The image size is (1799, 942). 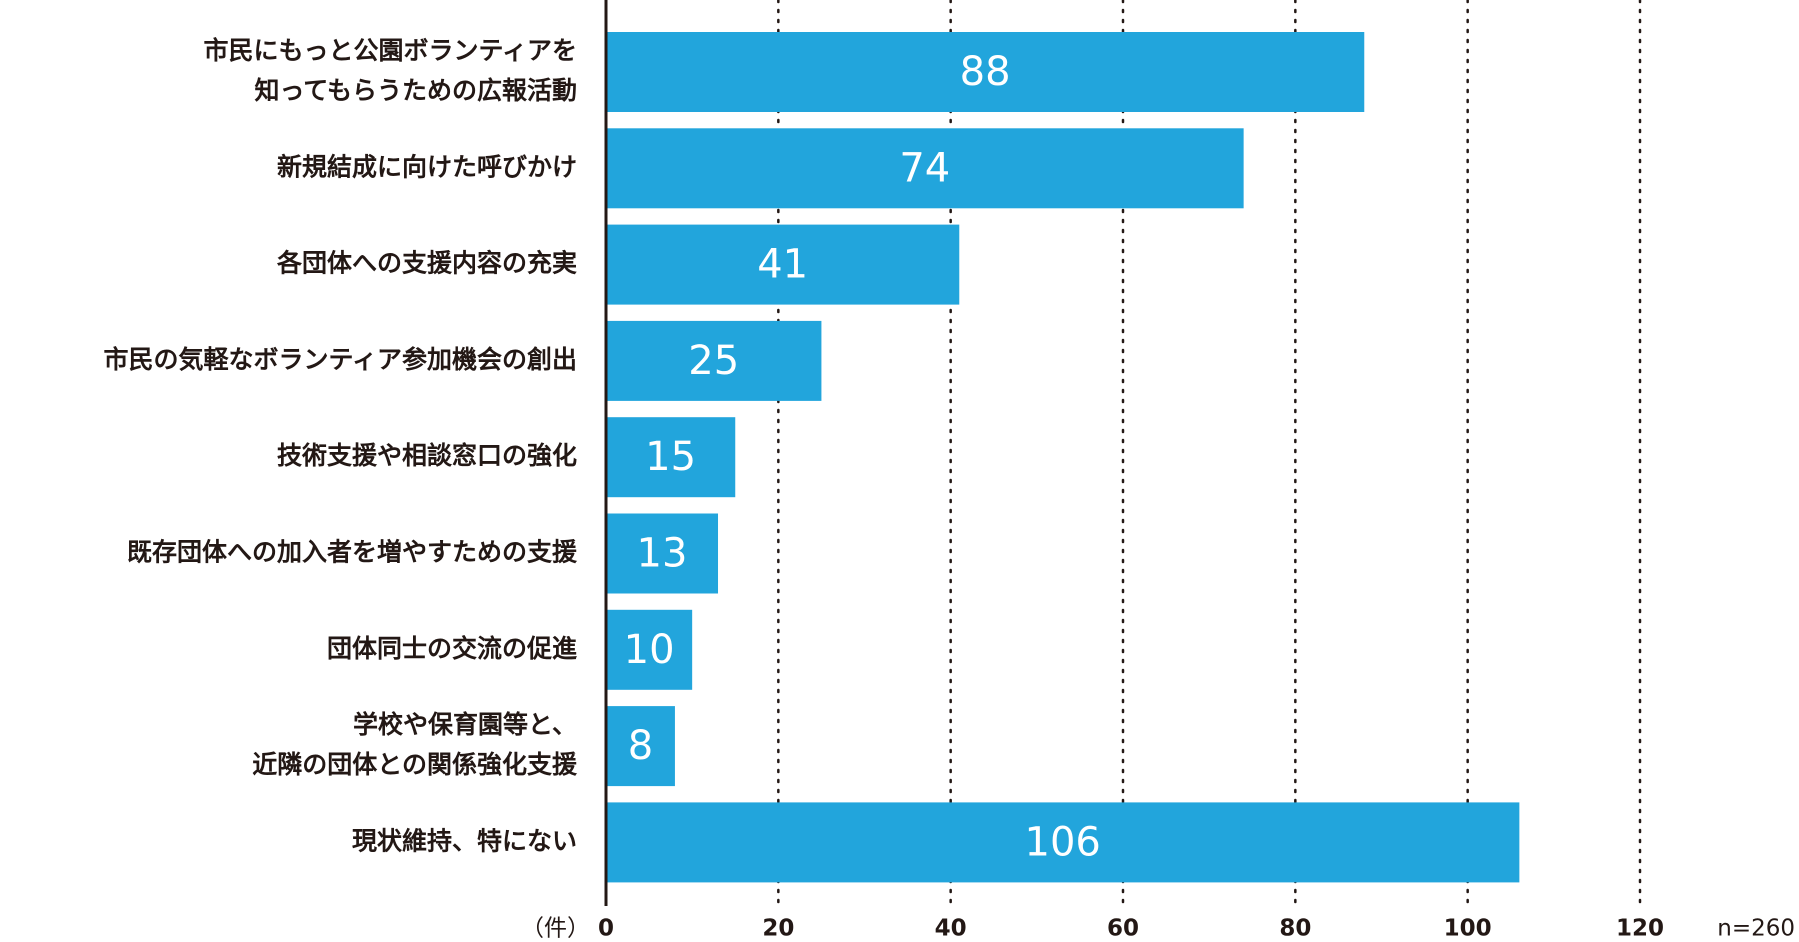 I want to click on value-label: 10, so click(x=649, y=650).